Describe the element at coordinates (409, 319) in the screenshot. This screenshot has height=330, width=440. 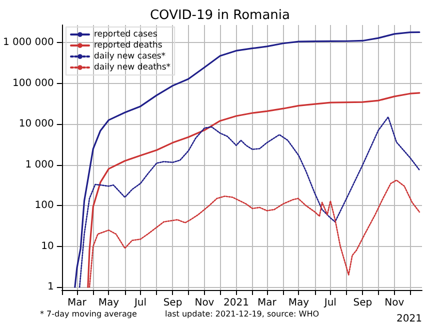
I see `text: 2021` at that location.